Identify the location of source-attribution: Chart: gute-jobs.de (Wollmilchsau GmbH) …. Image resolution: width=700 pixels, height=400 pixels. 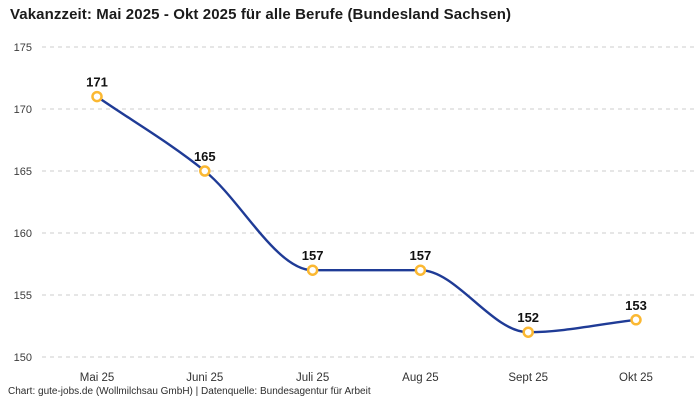
(189, 391).